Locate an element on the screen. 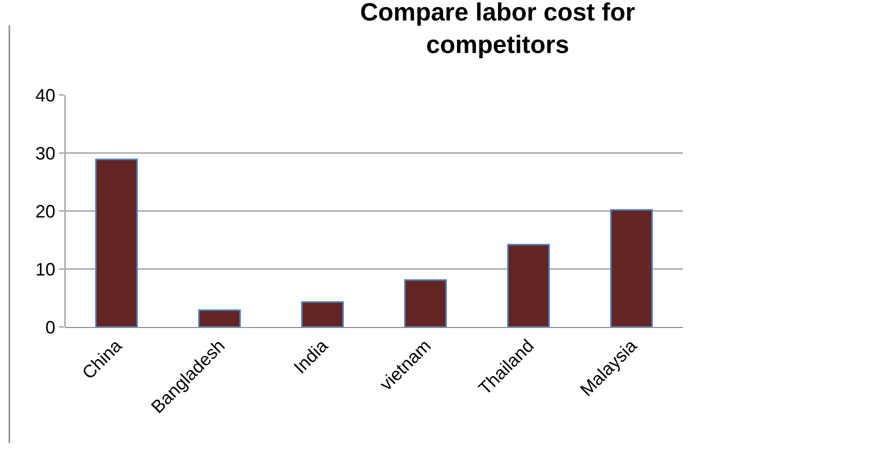 The width and height of the screenshot is (873, 452). y-tick-label: 30 is located at coordinates (45, 153).